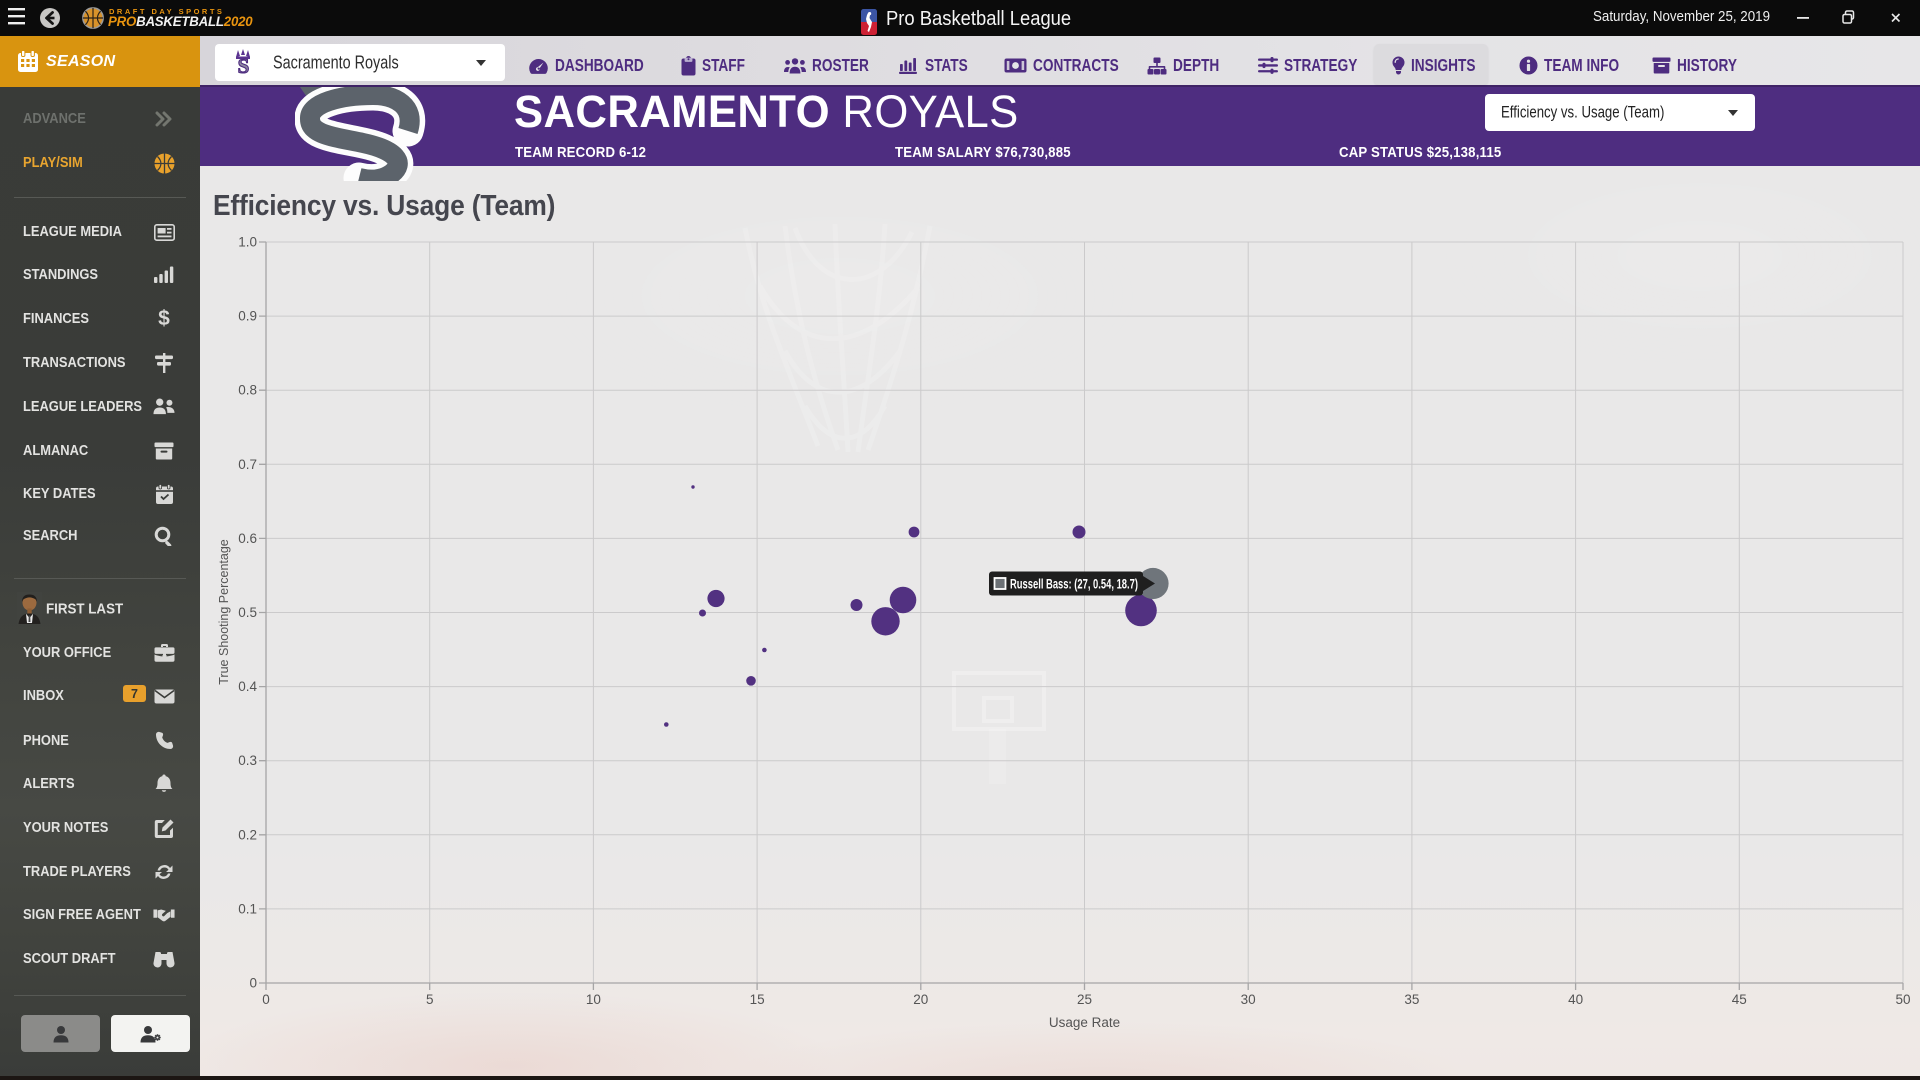 This screenshot has width=1920, height=1080. What do you see at coordinates (247, 834) in the screenshot?
I see `svg-text: 0.2` at bounding box center [247, 834].